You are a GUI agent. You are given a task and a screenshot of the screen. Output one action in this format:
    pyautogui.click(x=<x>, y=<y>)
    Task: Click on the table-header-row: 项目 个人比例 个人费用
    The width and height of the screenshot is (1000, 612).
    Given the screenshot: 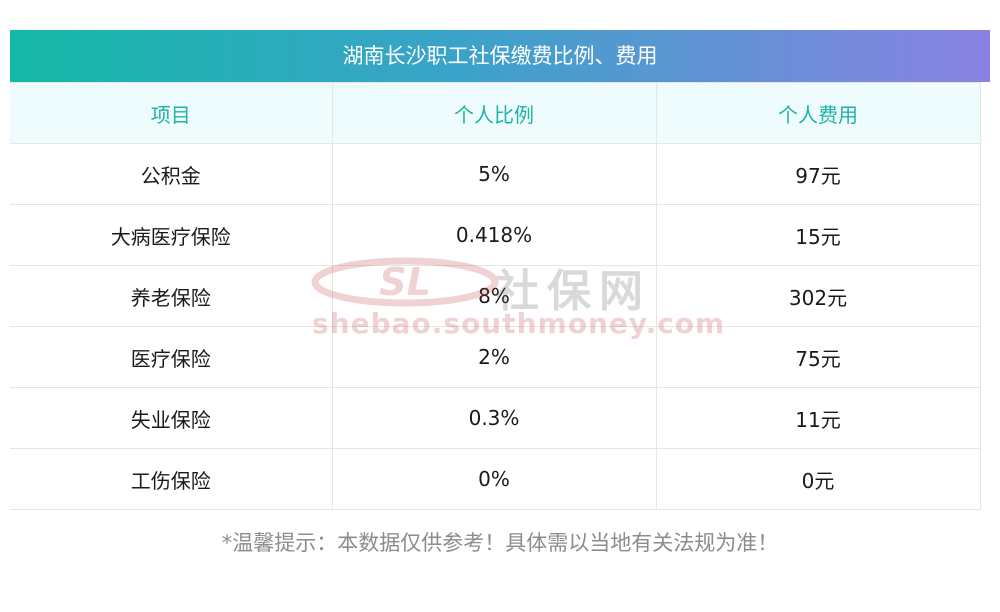 What is the action you would take?
    pyautogui.click(x=495, y=113)
    